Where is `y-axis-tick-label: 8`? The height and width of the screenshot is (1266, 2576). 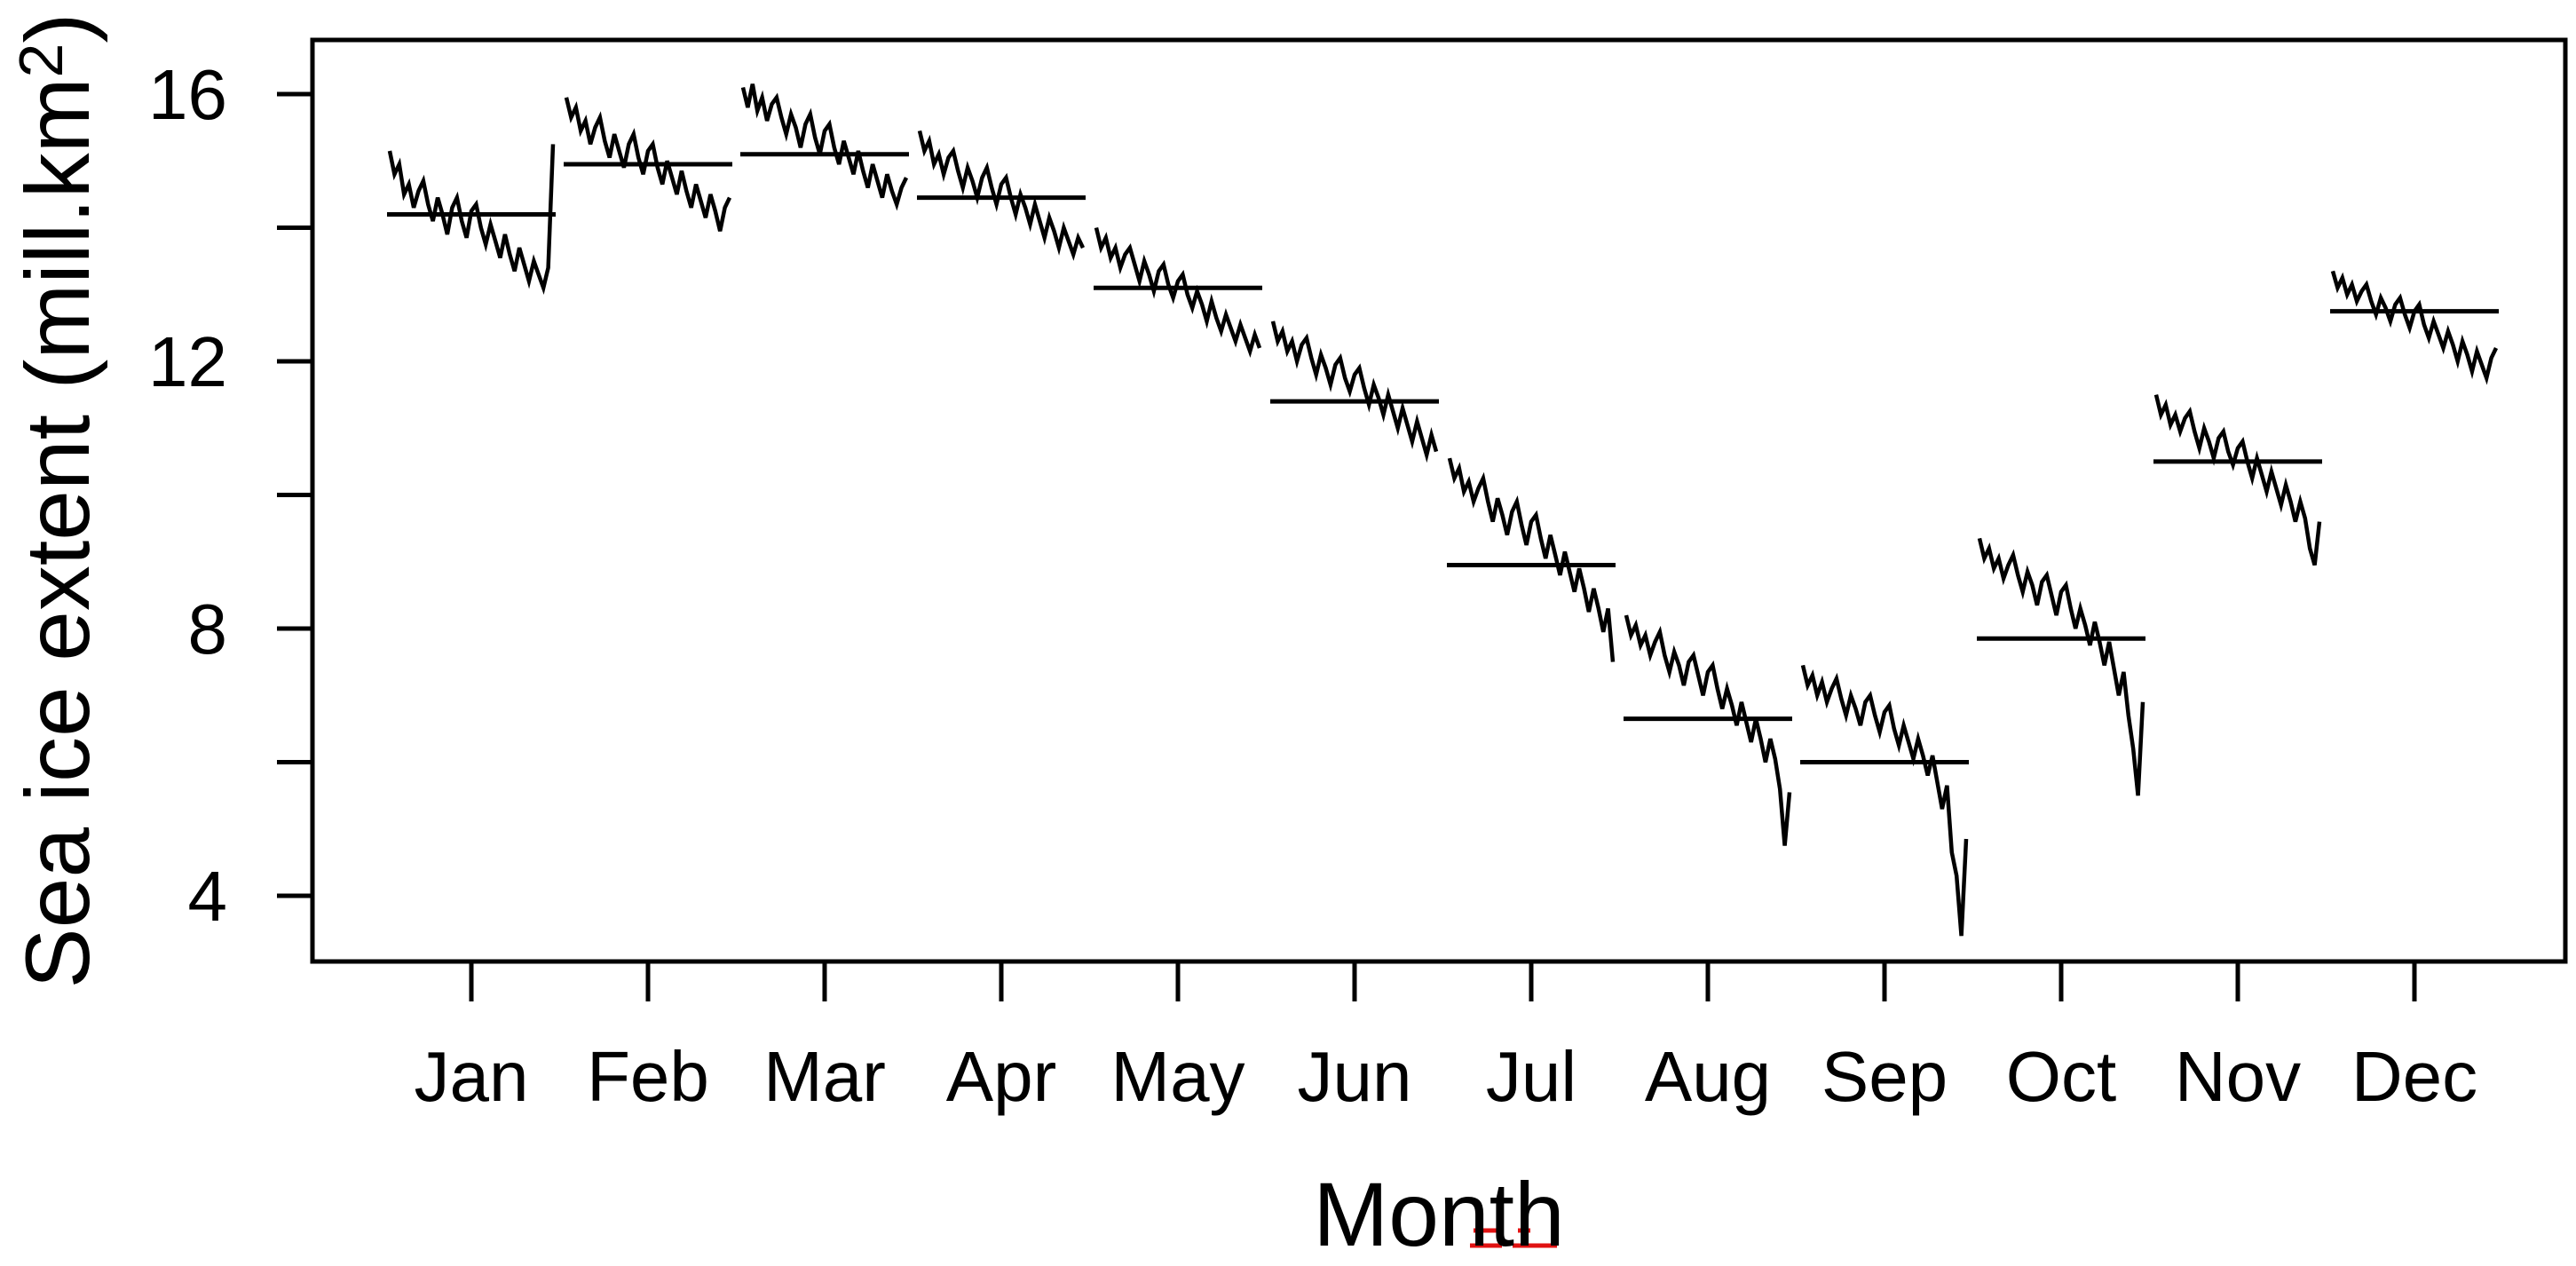 y-axis-tick-label: 8 is located at coordinates (208, 629).